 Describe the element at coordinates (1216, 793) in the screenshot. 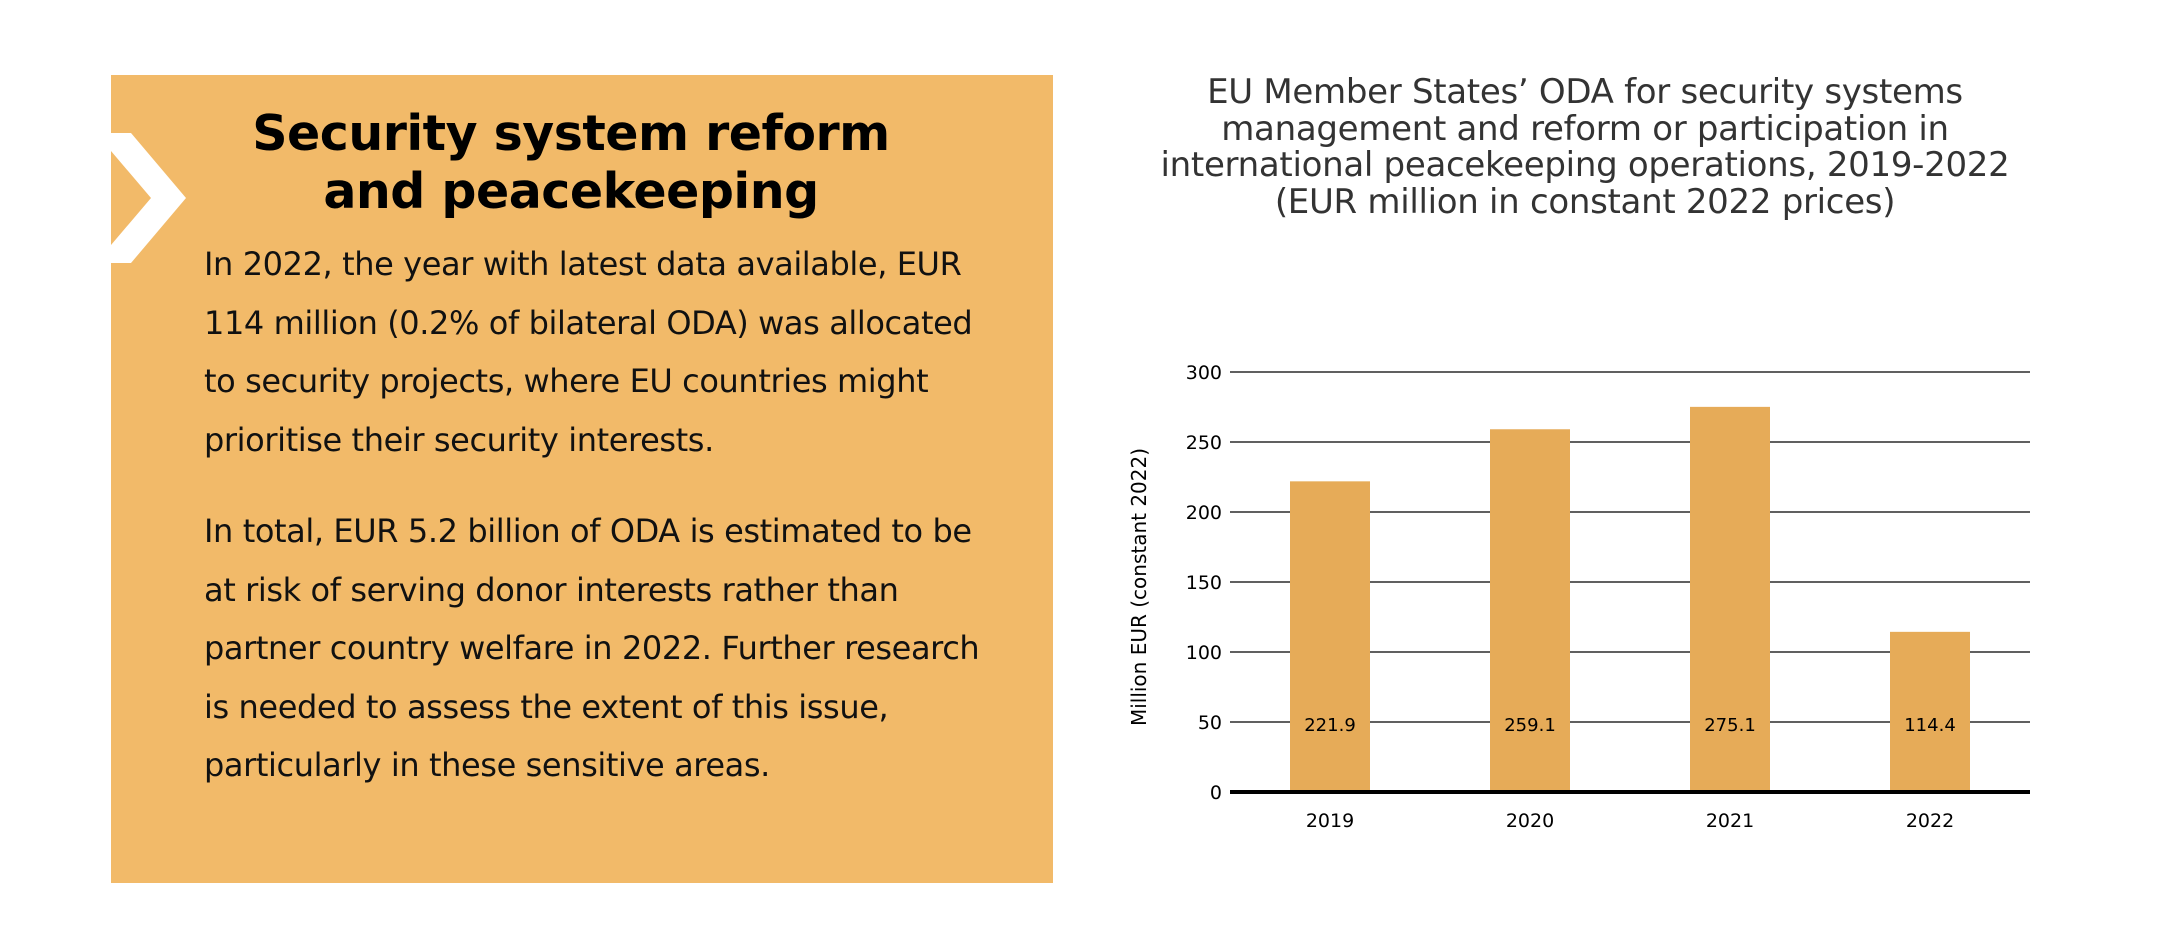

I see `y-tick-label: 0` at that location.